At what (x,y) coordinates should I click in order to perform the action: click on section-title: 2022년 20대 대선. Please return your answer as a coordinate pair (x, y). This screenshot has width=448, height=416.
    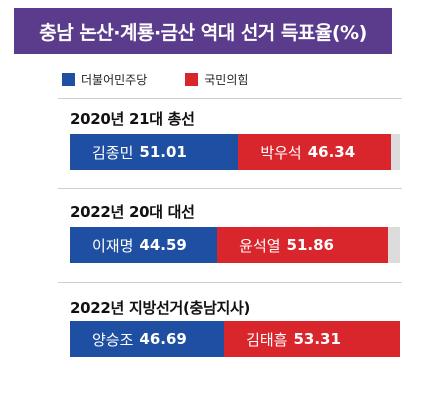
    Looking at the image, I should click on (132, 212).